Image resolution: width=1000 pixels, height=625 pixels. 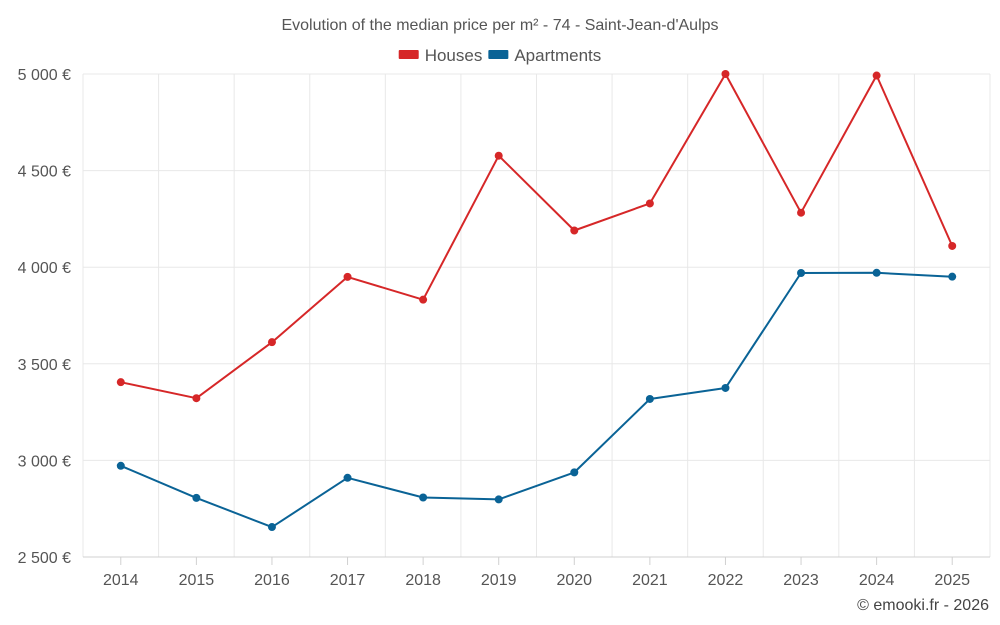 What do you see at coordinates (44, 558) in the screenshot?
I see `y-tick-label: 2 500 €` at bounding box center [44, 558].